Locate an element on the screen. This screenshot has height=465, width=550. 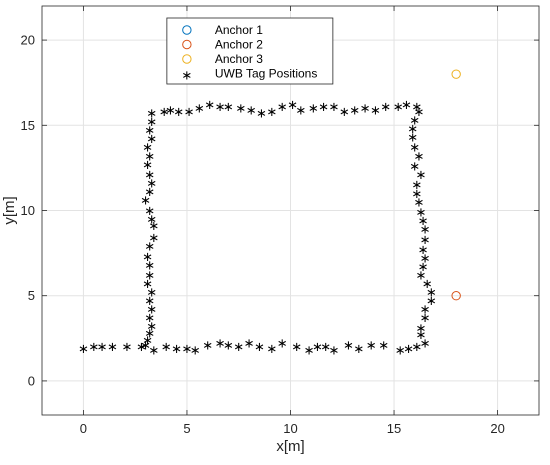
x-tick-label: 10 is located at coordinates (290, 428).